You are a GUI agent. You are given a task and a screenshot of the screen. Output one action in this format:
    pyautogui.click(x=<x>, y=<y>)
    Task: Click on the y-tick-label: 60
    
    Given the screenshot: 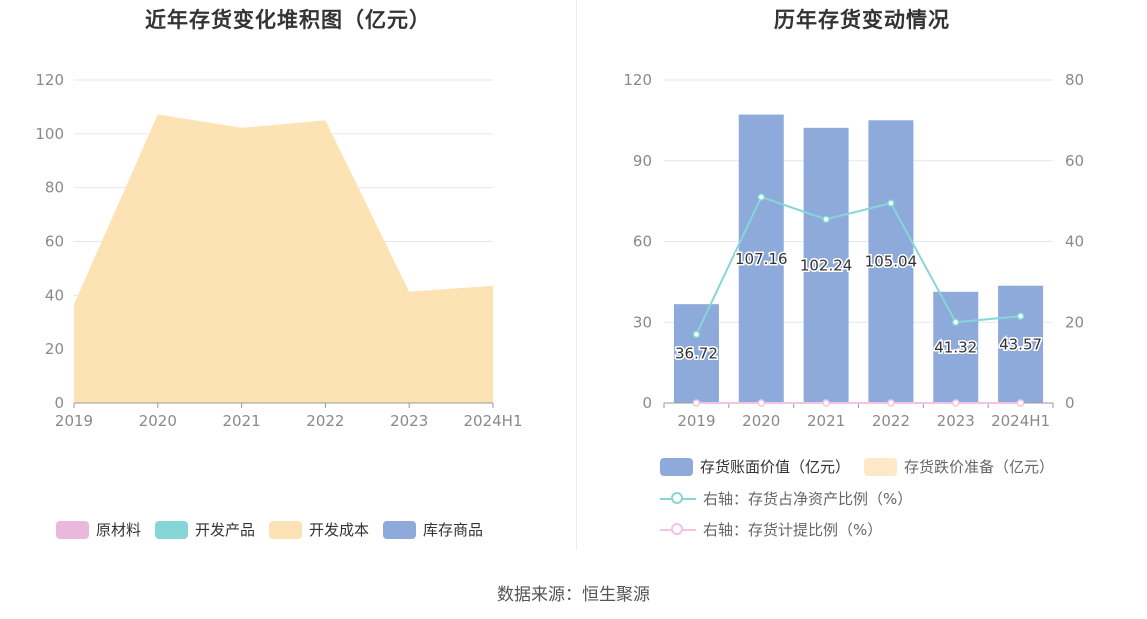 What is the action you would take?
    pyautogui.click(x=54, y=242)
    